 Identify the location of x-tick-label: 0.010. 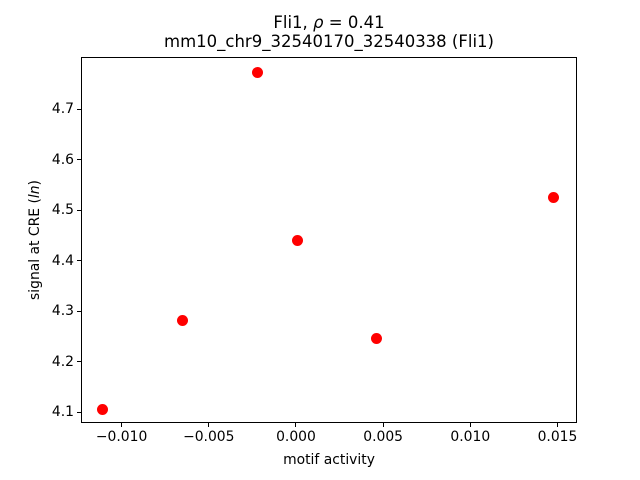
(470, 437).